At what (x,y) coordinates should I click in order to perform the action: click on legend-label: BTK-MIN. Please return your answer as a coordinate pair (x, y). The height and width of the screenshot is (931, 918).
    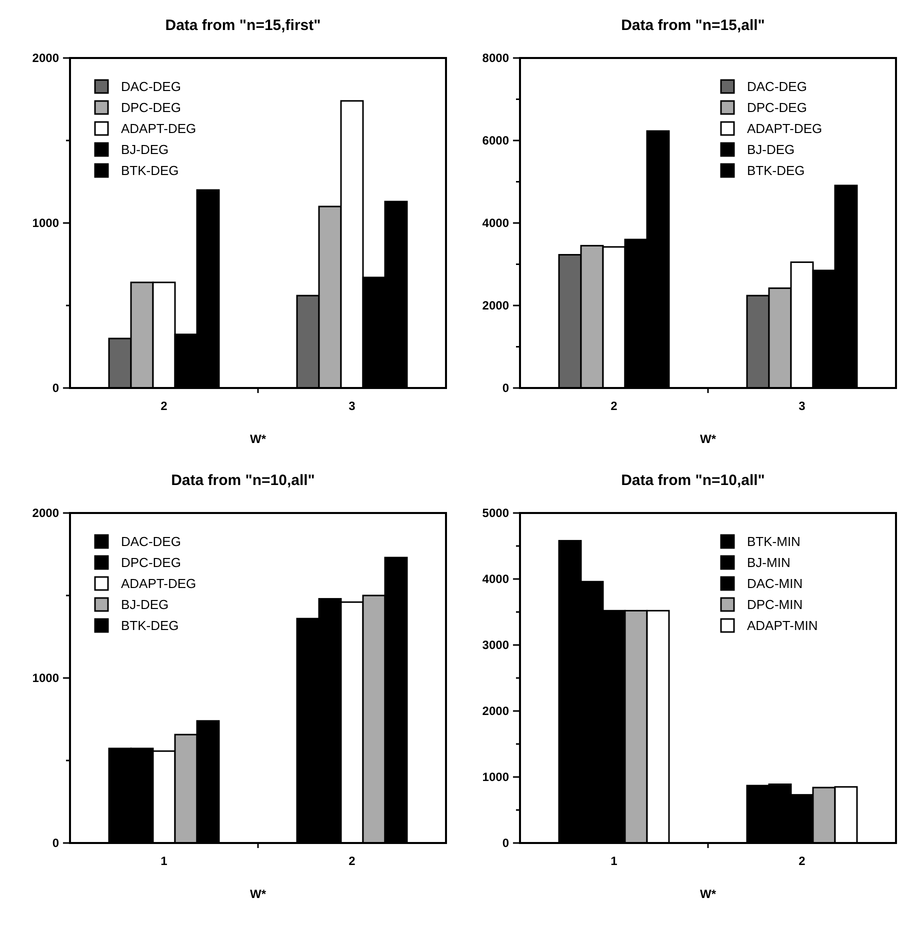
    Looking at the image, I should click on (773, 541).